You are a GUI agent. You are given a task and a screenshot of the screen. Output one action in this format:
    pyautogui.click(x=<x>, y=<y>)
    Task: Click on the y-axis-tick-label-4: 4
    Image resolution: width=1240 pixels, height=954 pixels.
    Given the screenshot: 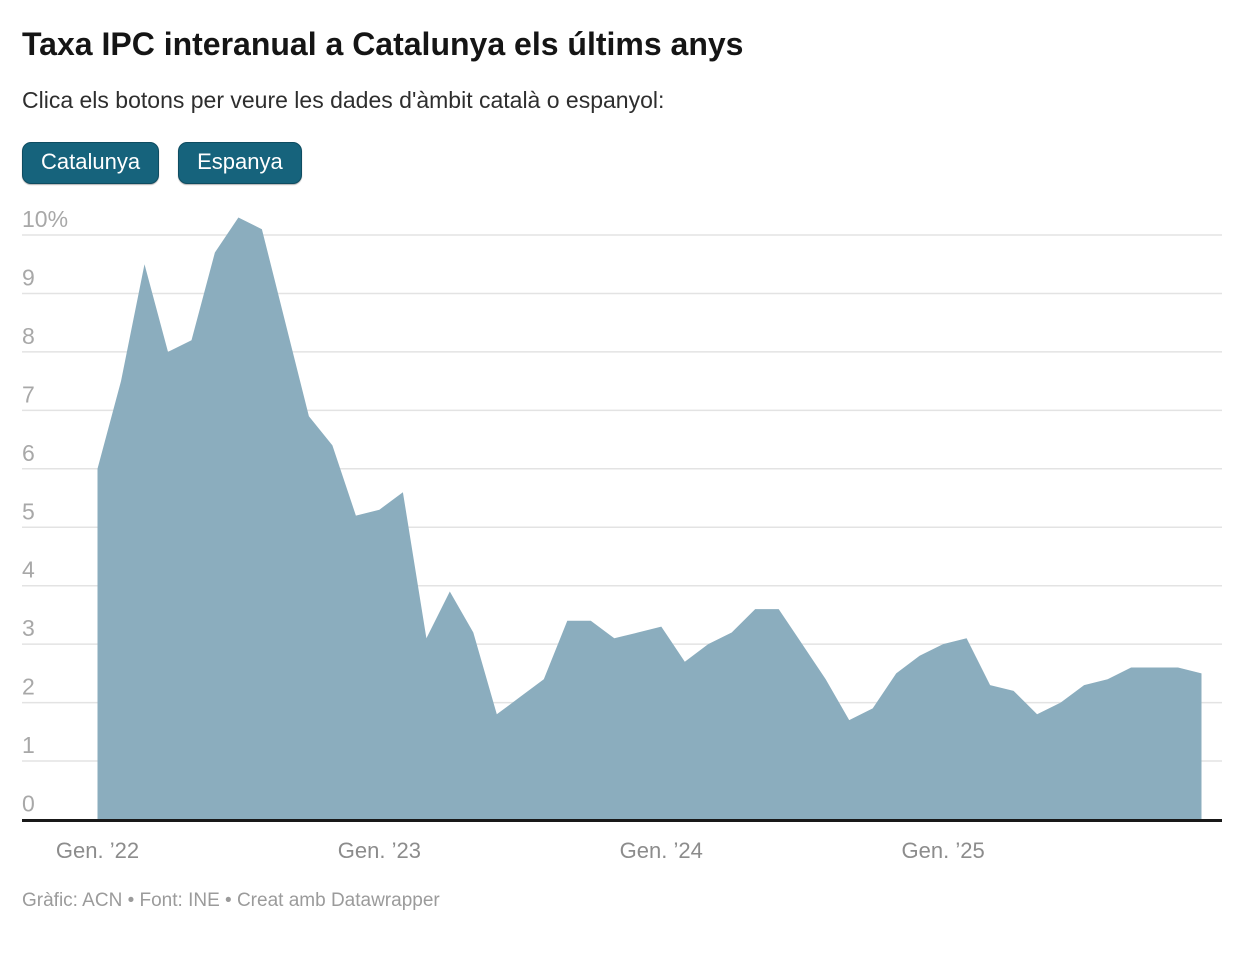 What is the action you would take?
    pyautogui.click(x=28, y=570)
    